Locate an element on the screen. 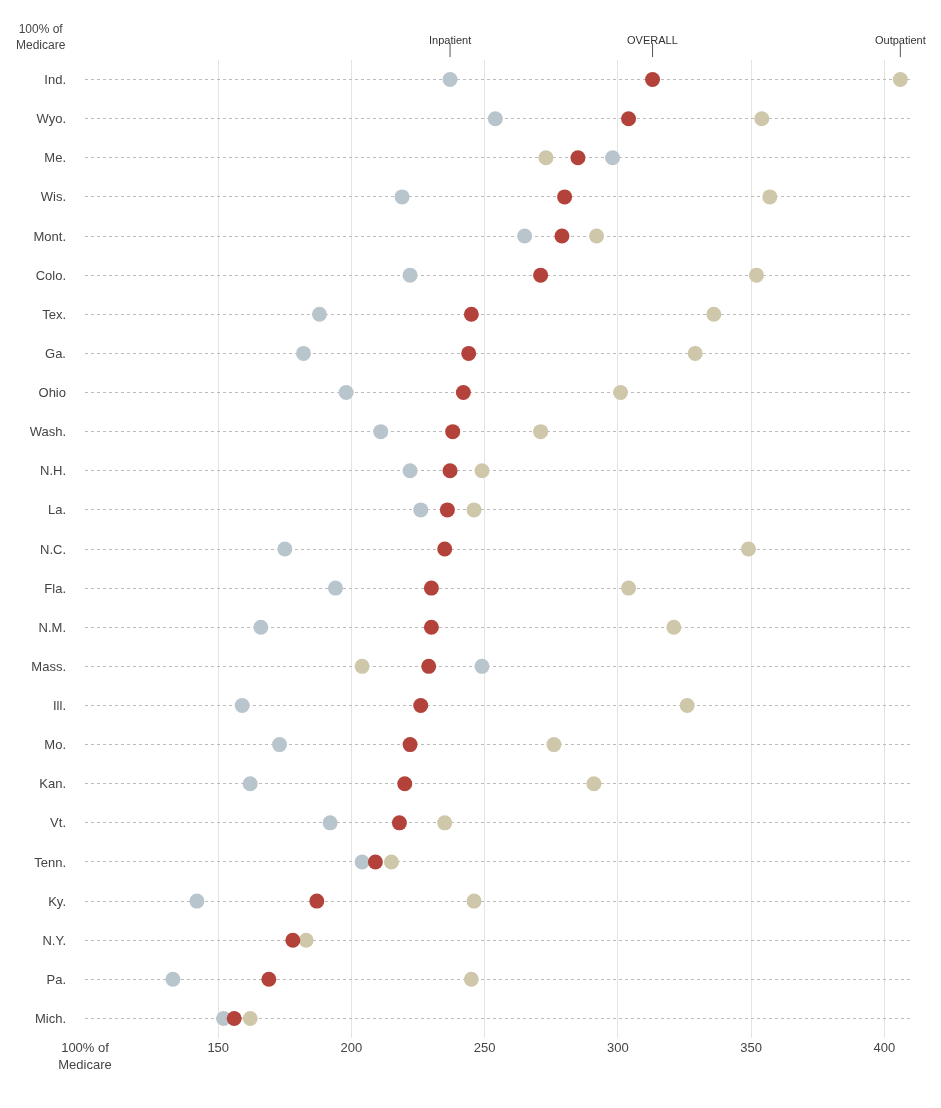  y-tick-label: Wis. is located at coordinates (53, 197).